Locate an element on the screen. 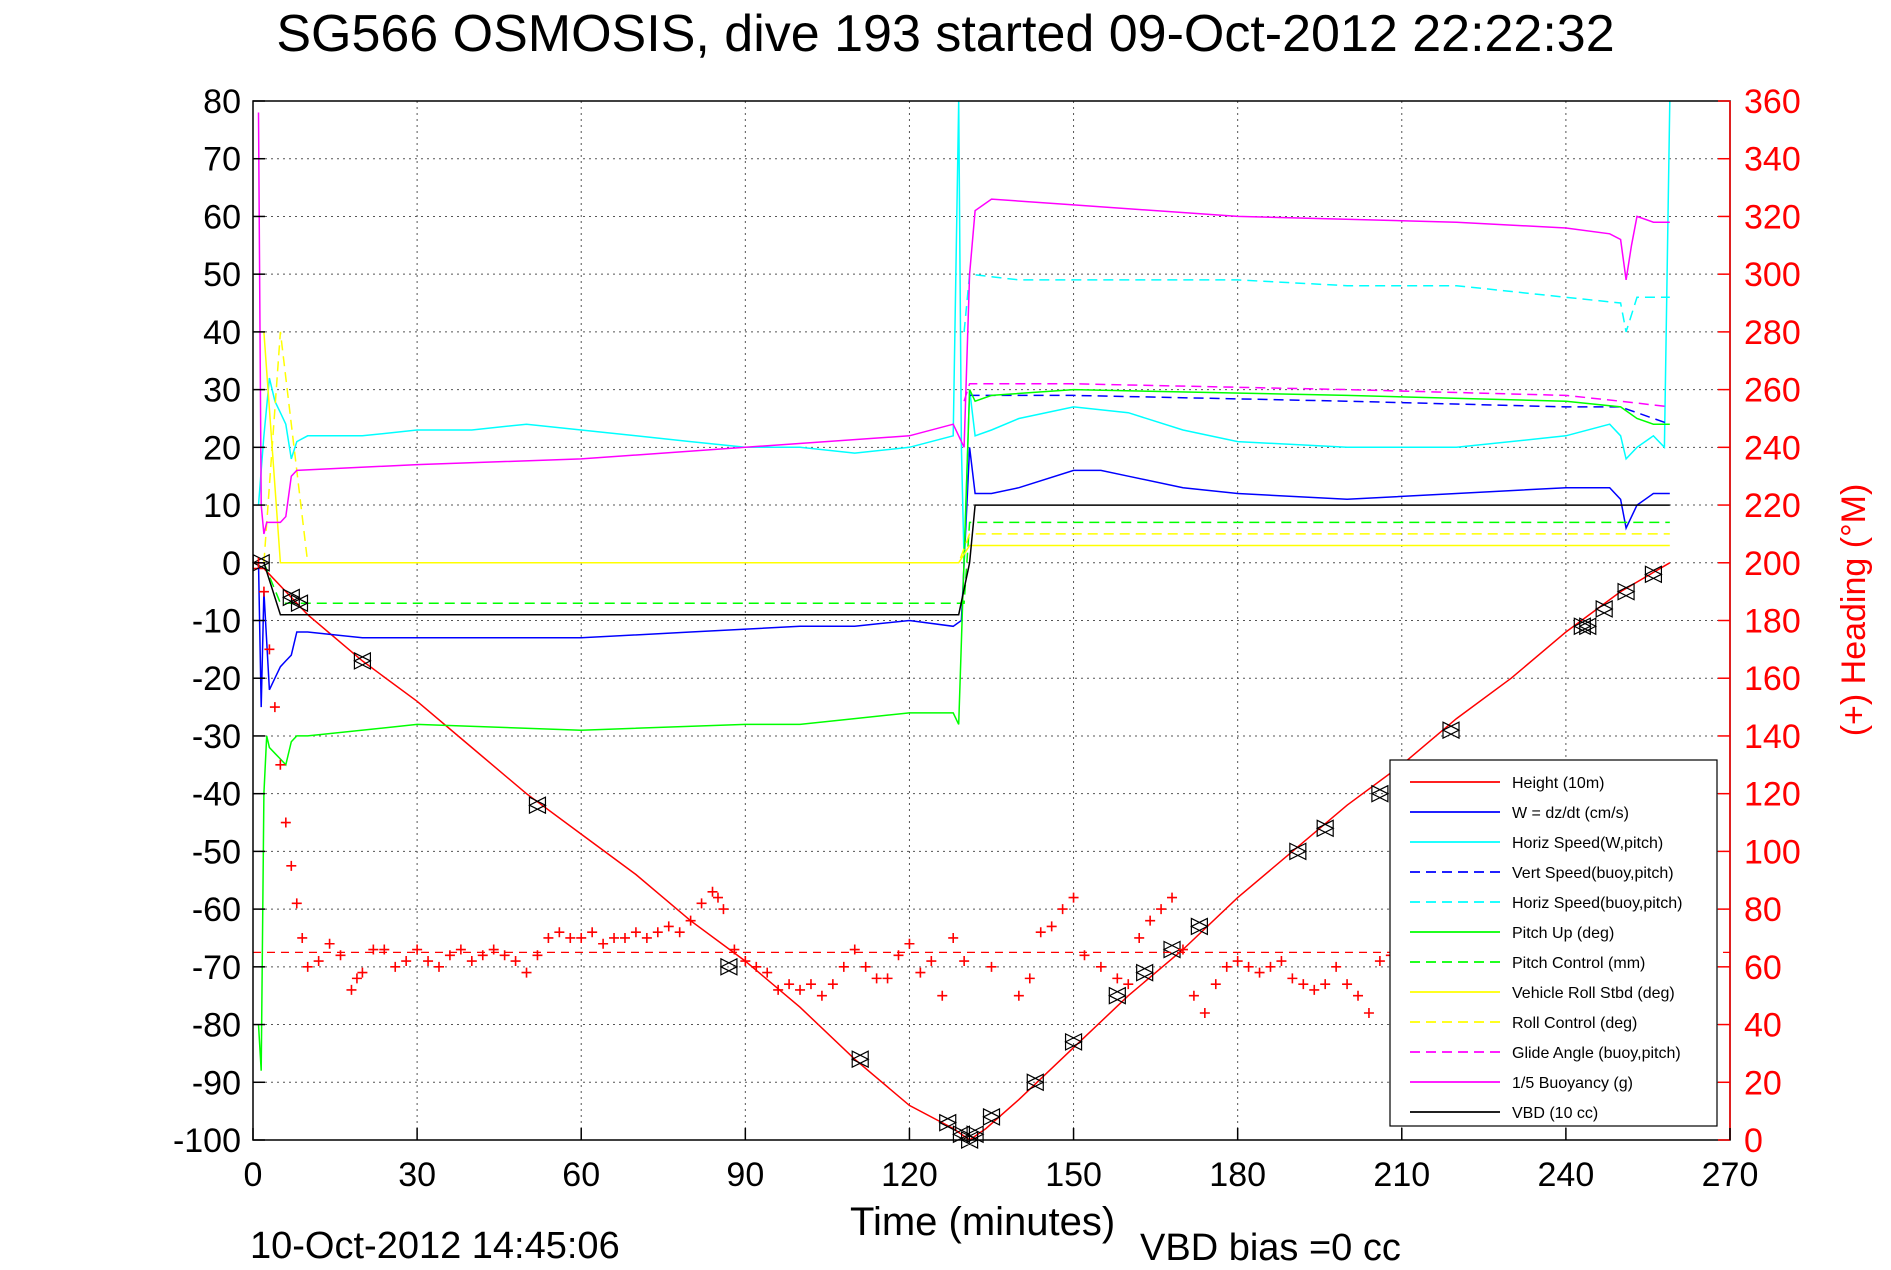 Image resolution: width=1891 pixels, height=1270 pixels. legend-label: Vert Speed(buoy,pitch) is located at coordinates (1593, 873).